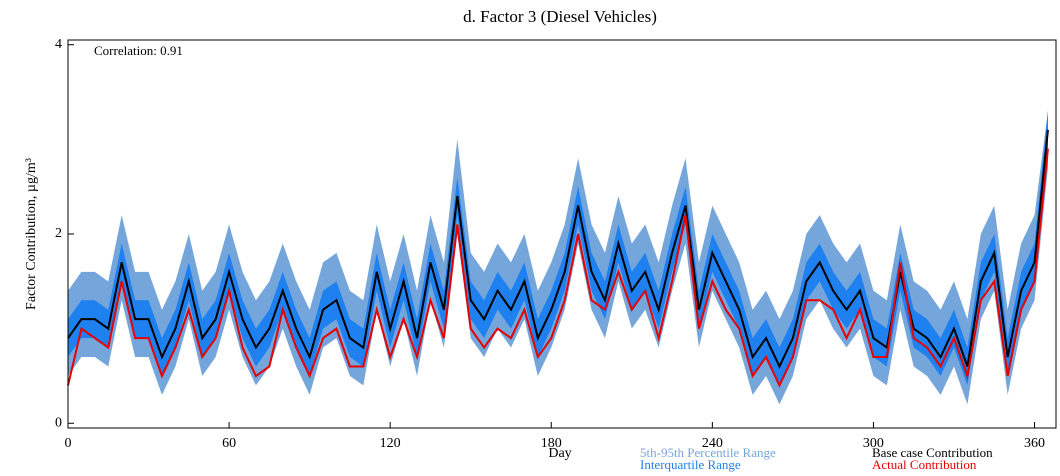 This screenshot has height=476, width=1060. I want to click on y-tick-label: 4, so click(58, 44).